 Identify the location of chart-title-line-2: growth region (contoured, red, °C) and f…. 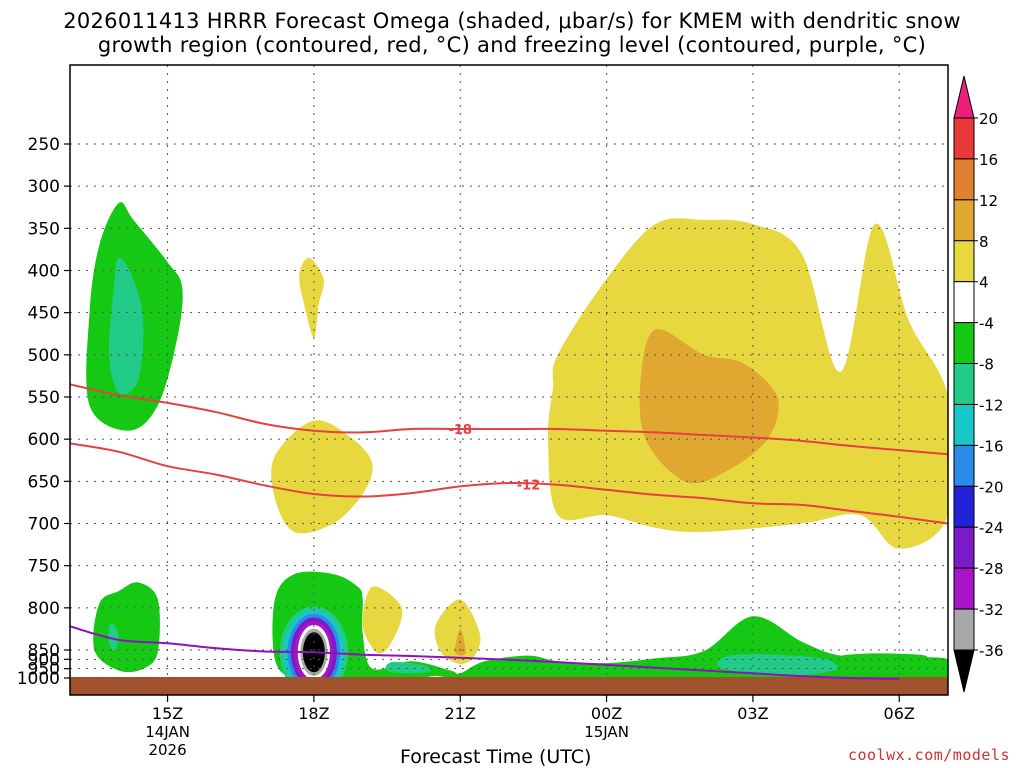
(512, 45).